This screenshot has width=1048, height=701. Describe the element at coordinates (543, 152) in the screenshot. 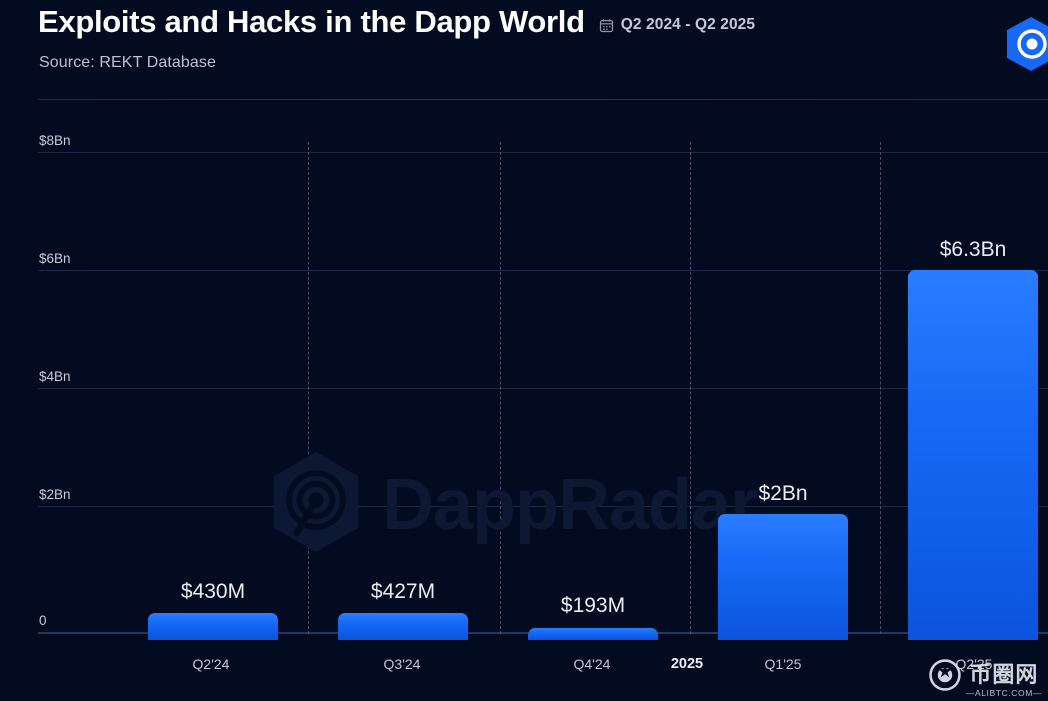

I see `gridline-8bn` at that location.